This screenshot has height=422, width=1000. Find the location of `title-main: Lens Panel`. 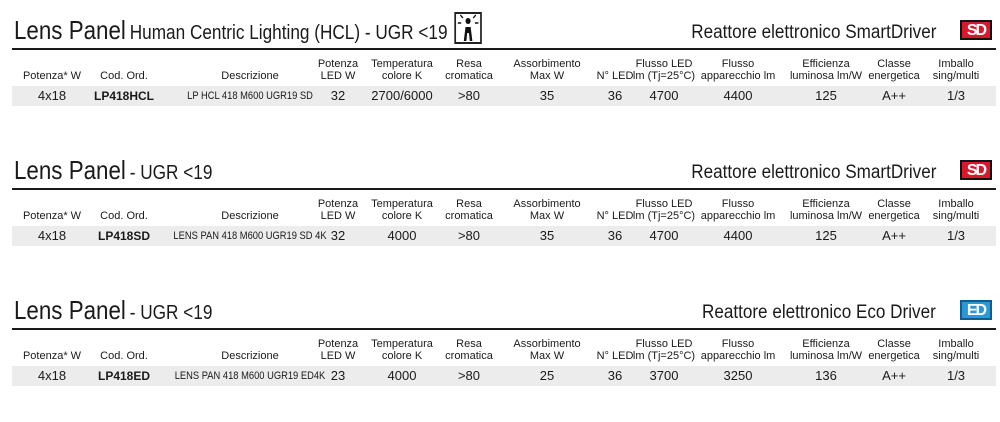

title-main: Lens Panel is located at coordinates (70, 310).